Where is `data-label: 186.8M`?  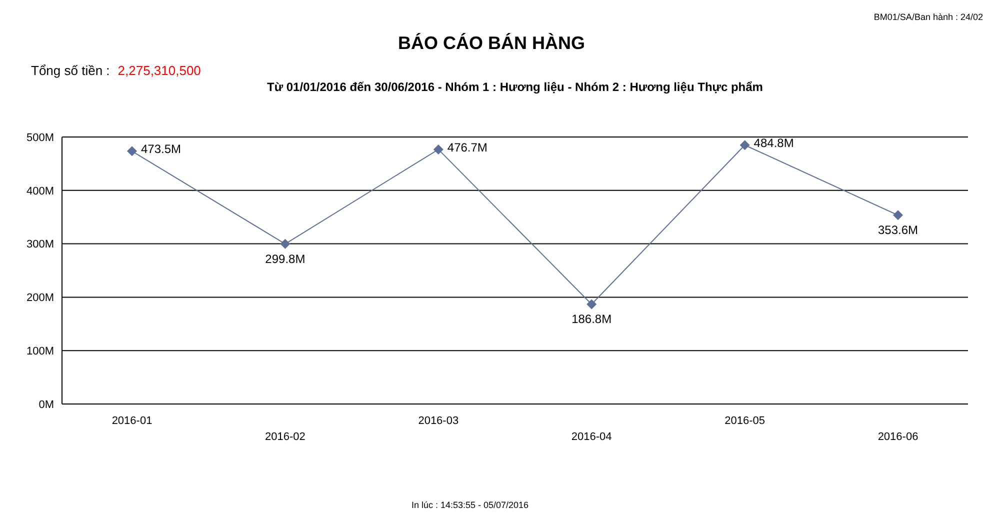 data-label: 186.8M is located at coordinates (592, 319).